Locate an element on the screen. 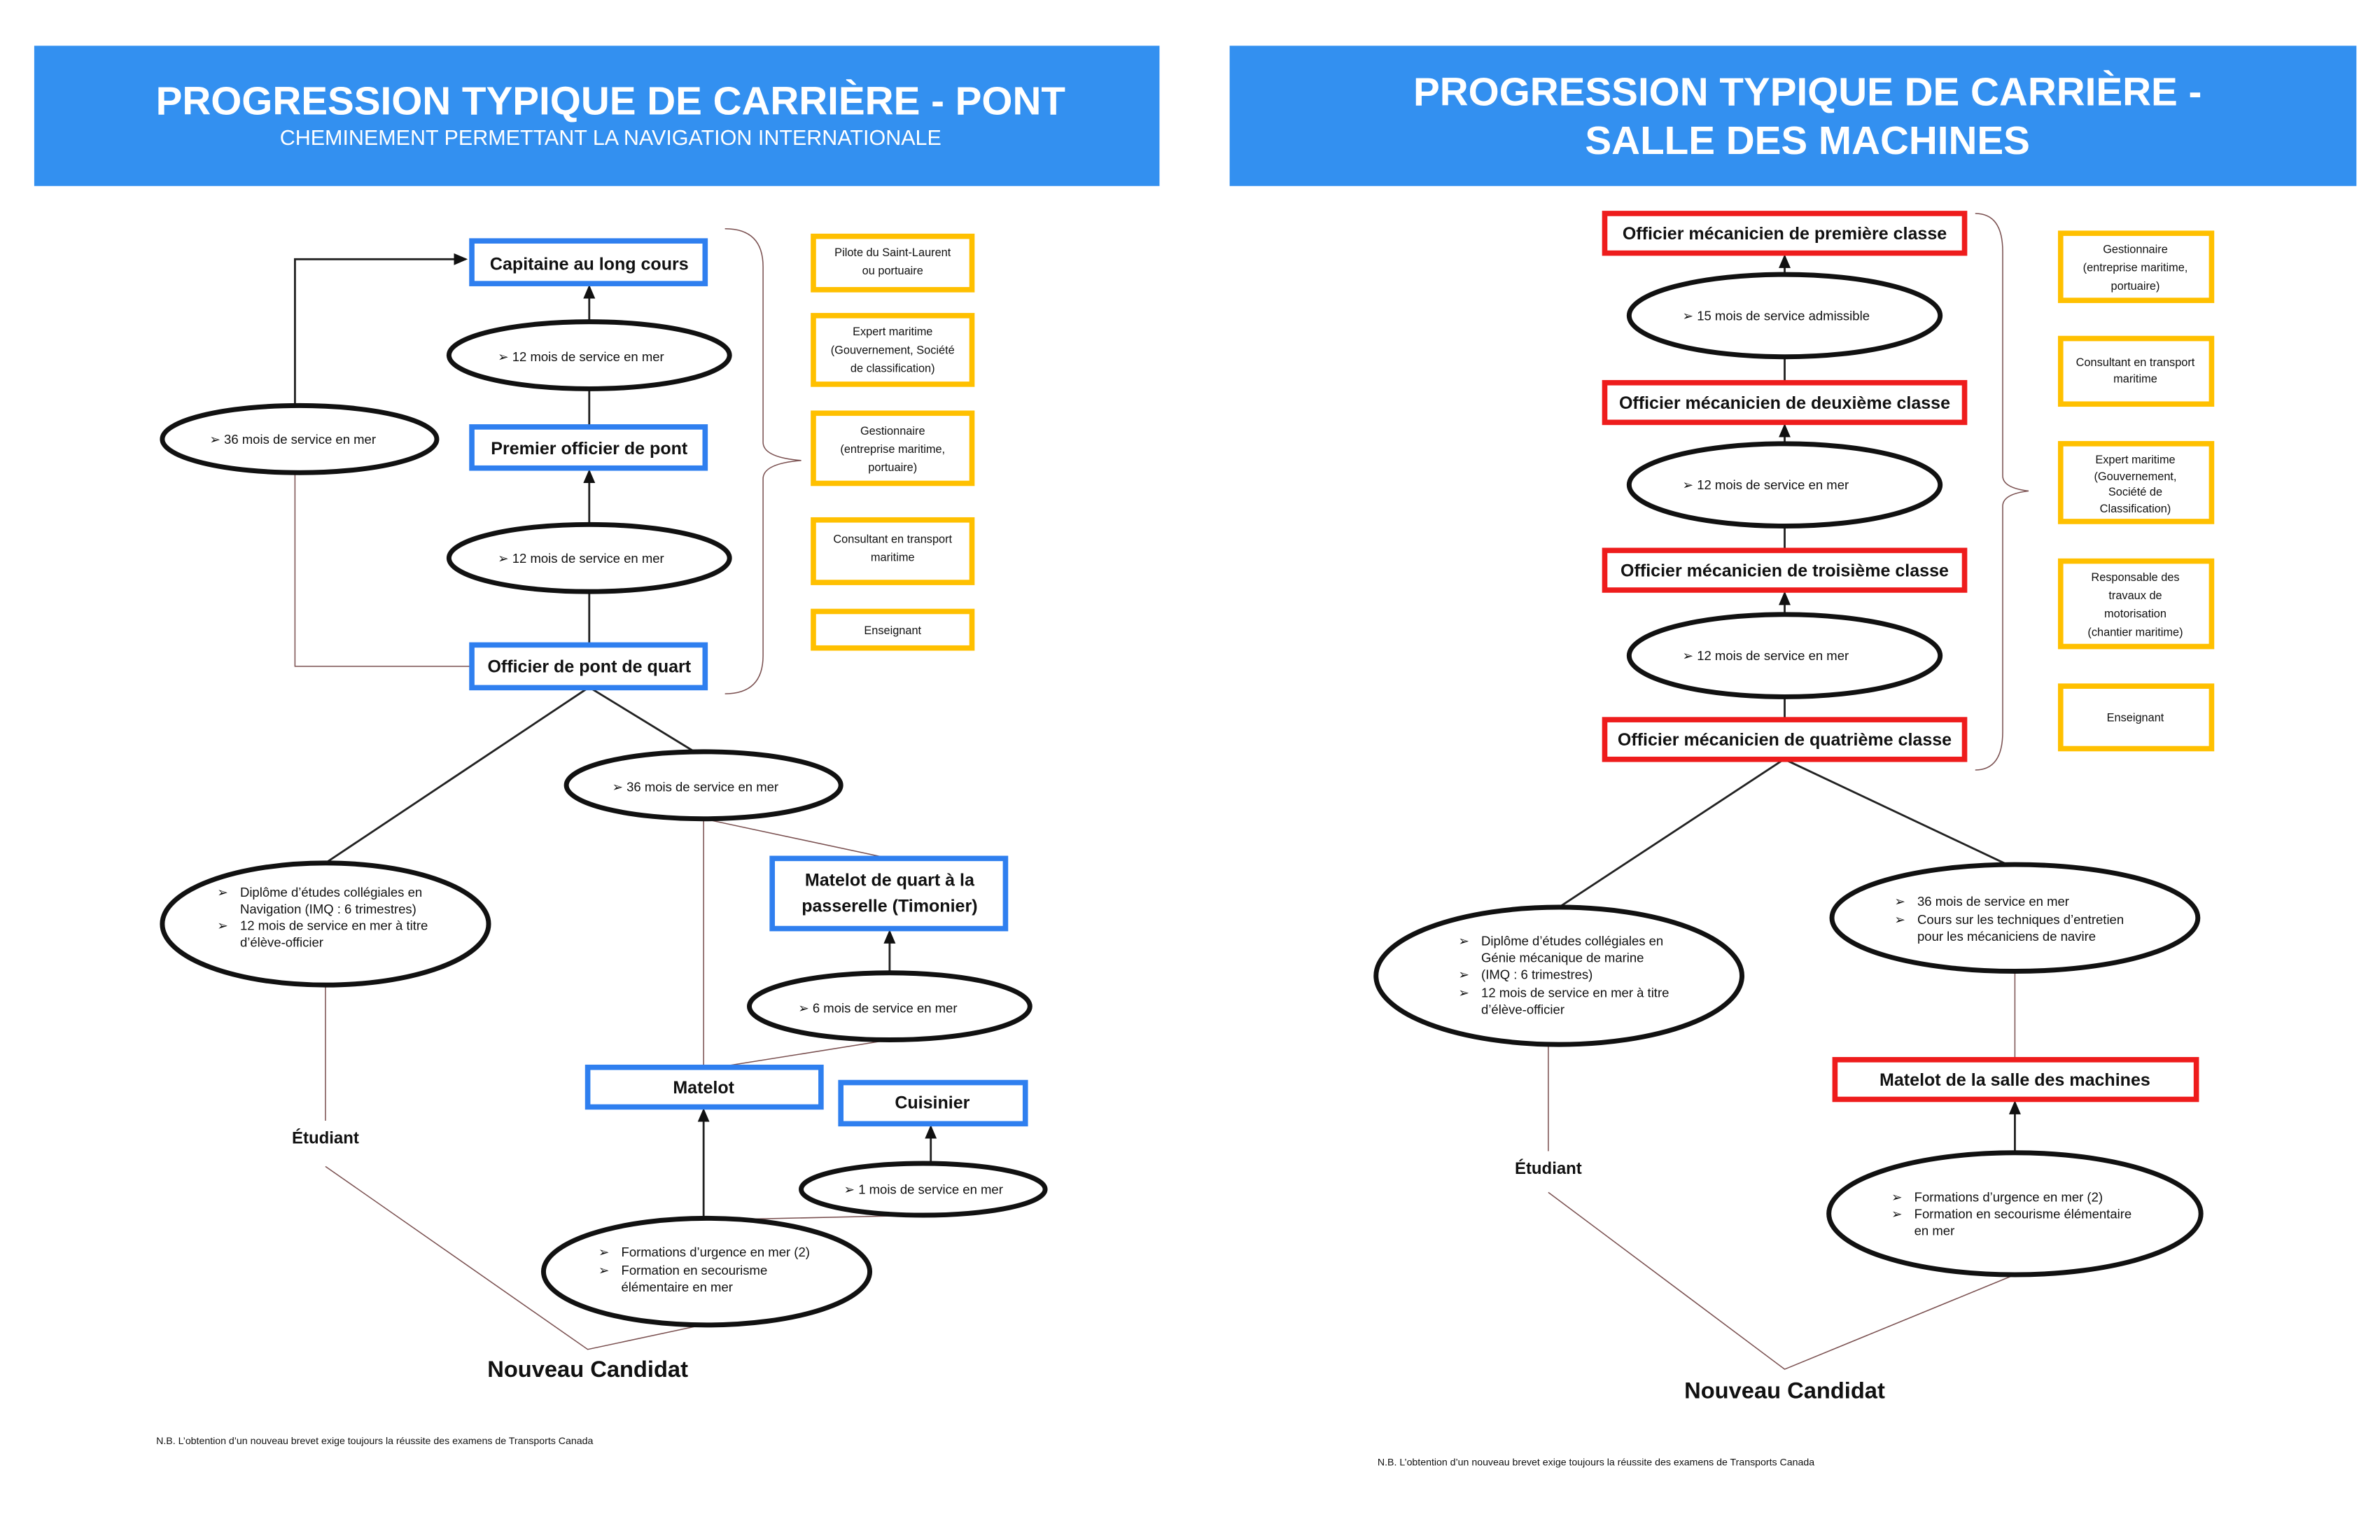 The height and width of the screenshot is (1540, 2380). svg-text: maritime is located at coordinates (2135, 379).